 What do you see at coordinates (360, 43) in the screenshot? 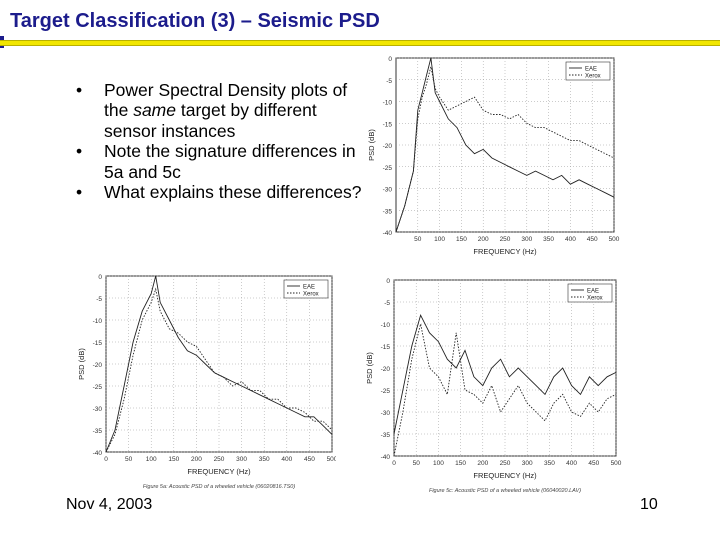
I see `title-rule` at bounding box center [360, 43].